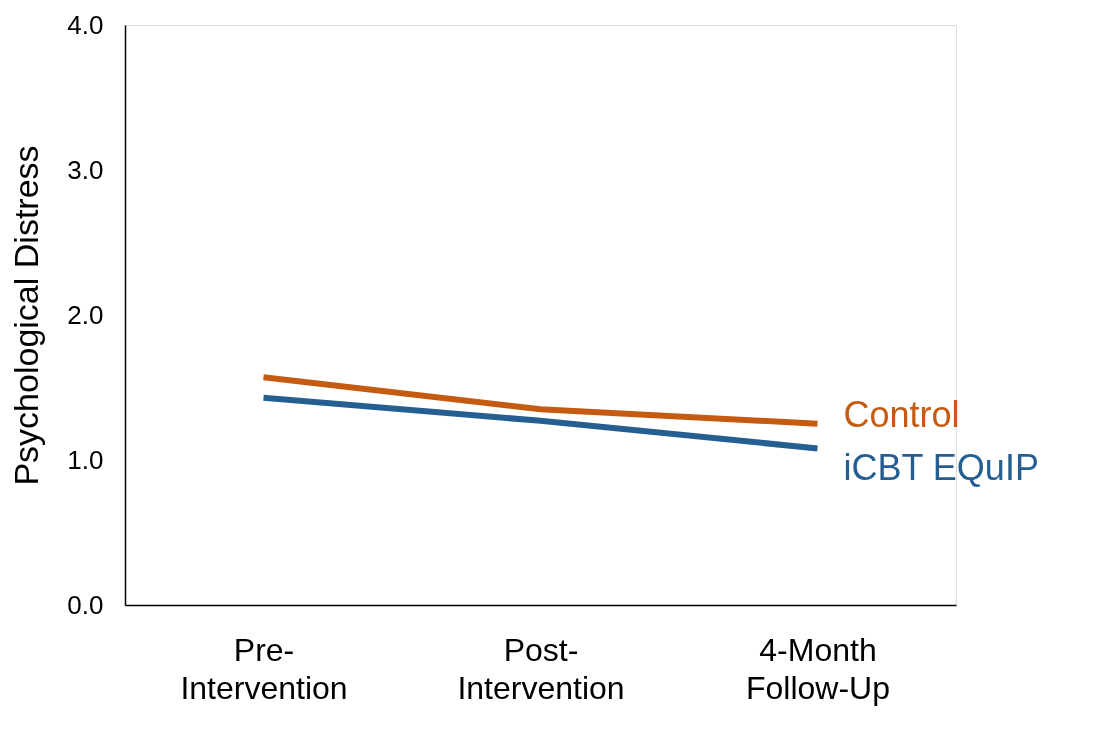 The width and height of the screenshot is (1102, 732). What do you see at coordinates (941, 468) in the screenshot?
I see `series-label: iCBT EQuIP` at bounding box center [941, 468].